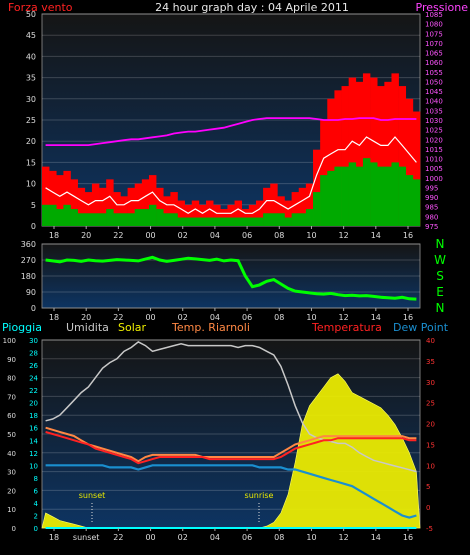 This screenshot has height=555, width=470. What do you see at coordinates (431, 227) in the screenshot?
I see `pressure-tick-label: 975` at bounding box center [431, 227].